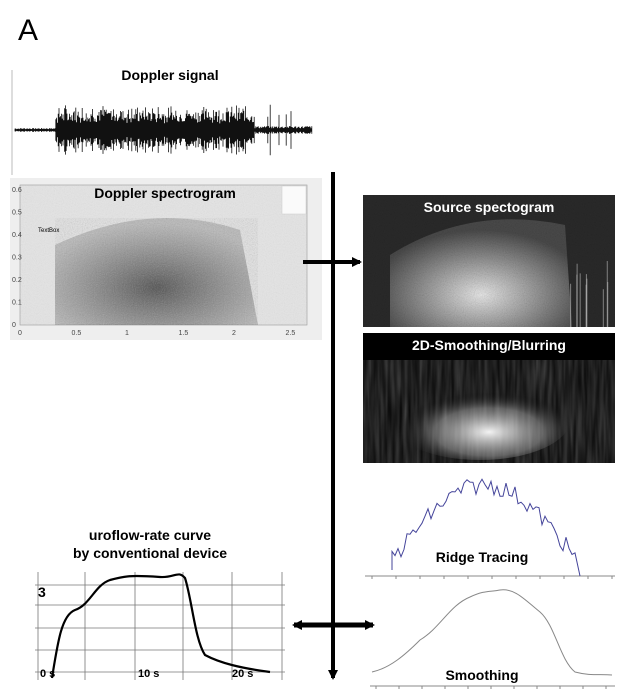 The image size is (619, 692). What do you see at coordinates (150, 535) in the screenshot?
I see `uroflow-title: uroflow-rate curve` at bounding box center [150, 535].